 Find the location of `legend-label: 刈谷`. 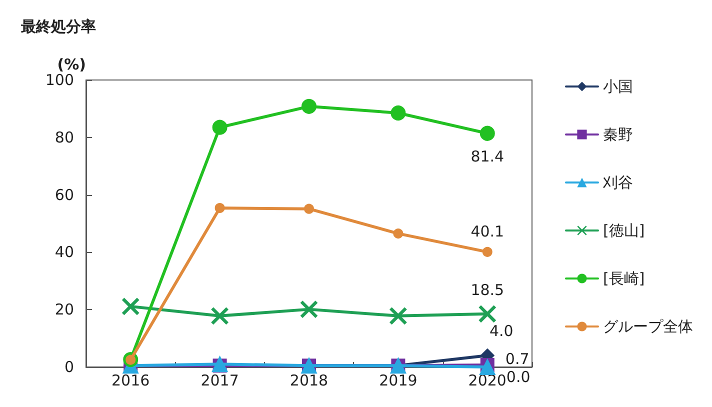

legend-label: 刈谷 is located at coordinates (617, 183).